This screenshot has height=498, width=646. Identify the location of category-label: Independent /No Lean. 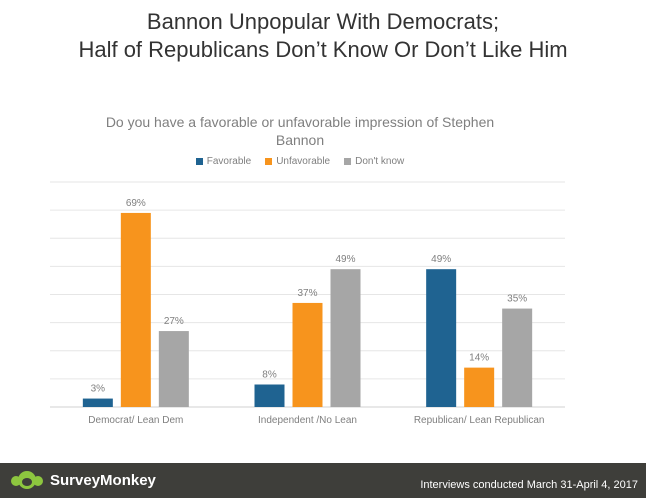
(307, 420).